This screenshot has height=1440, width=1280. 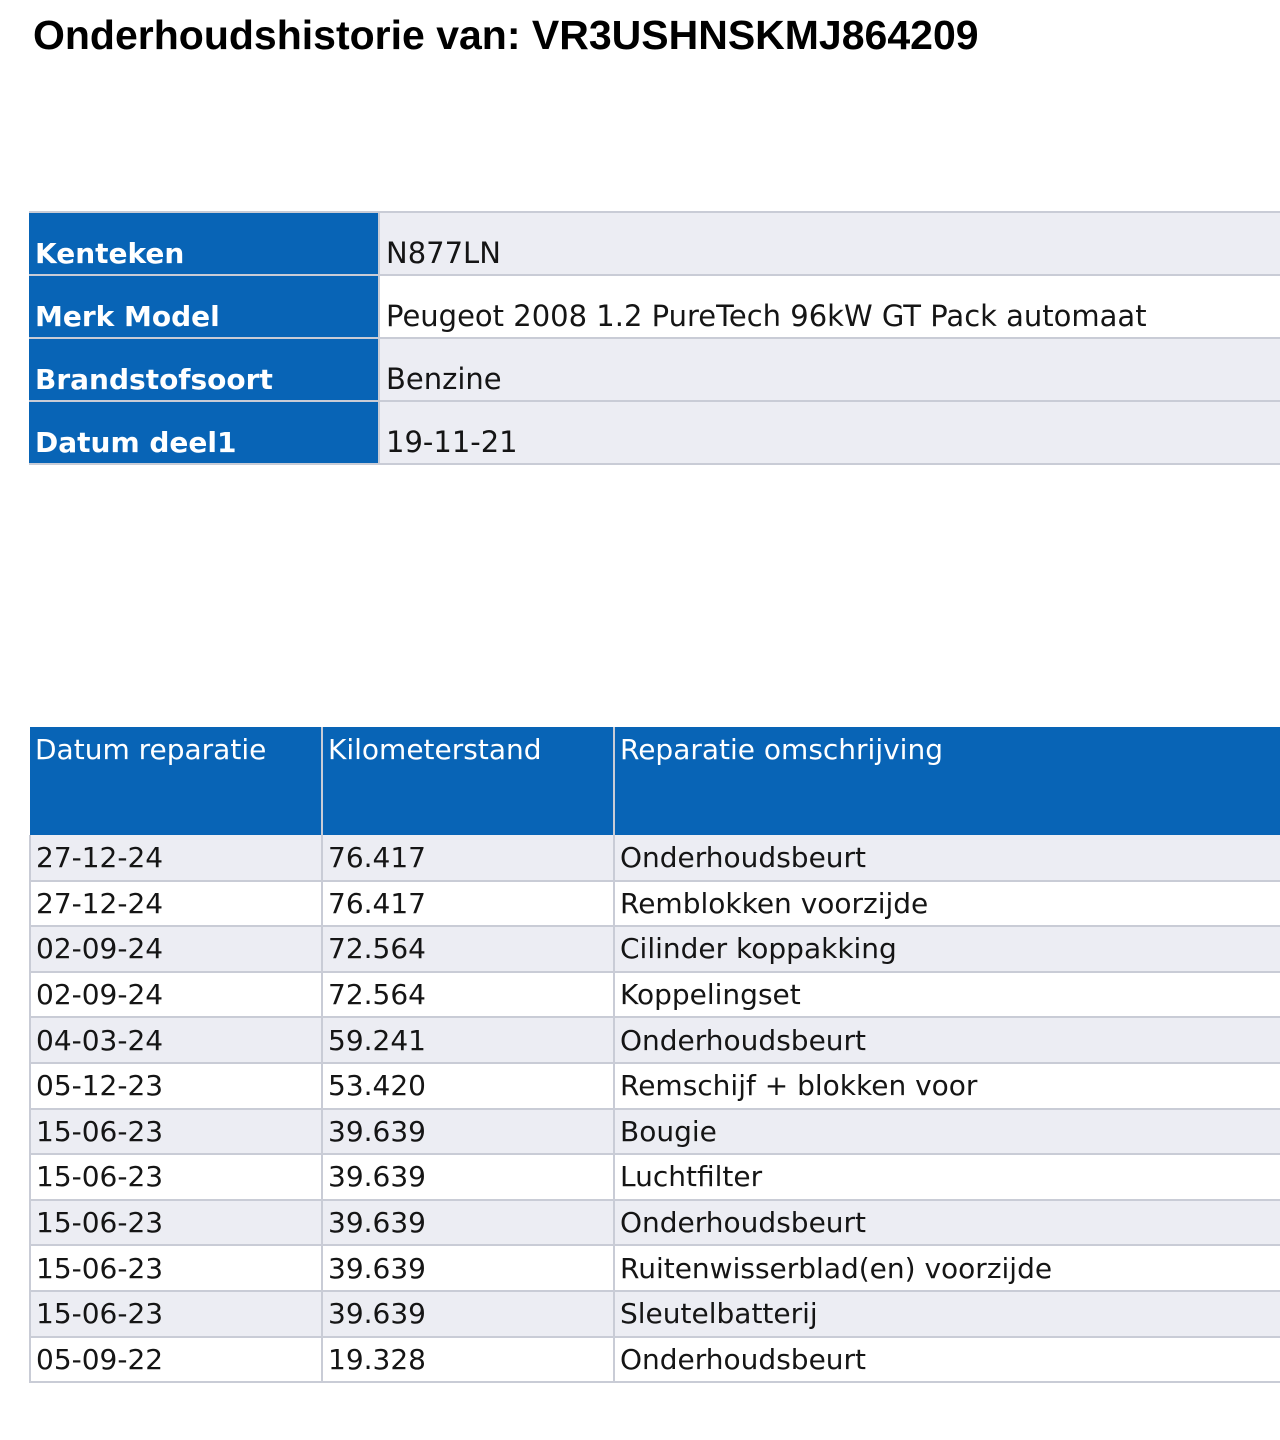 What do you see at coordinates (947, 1177) in the screenshot?
I see `repair-description-cell: Luchtfilter` at bounding box center [947, 1177].